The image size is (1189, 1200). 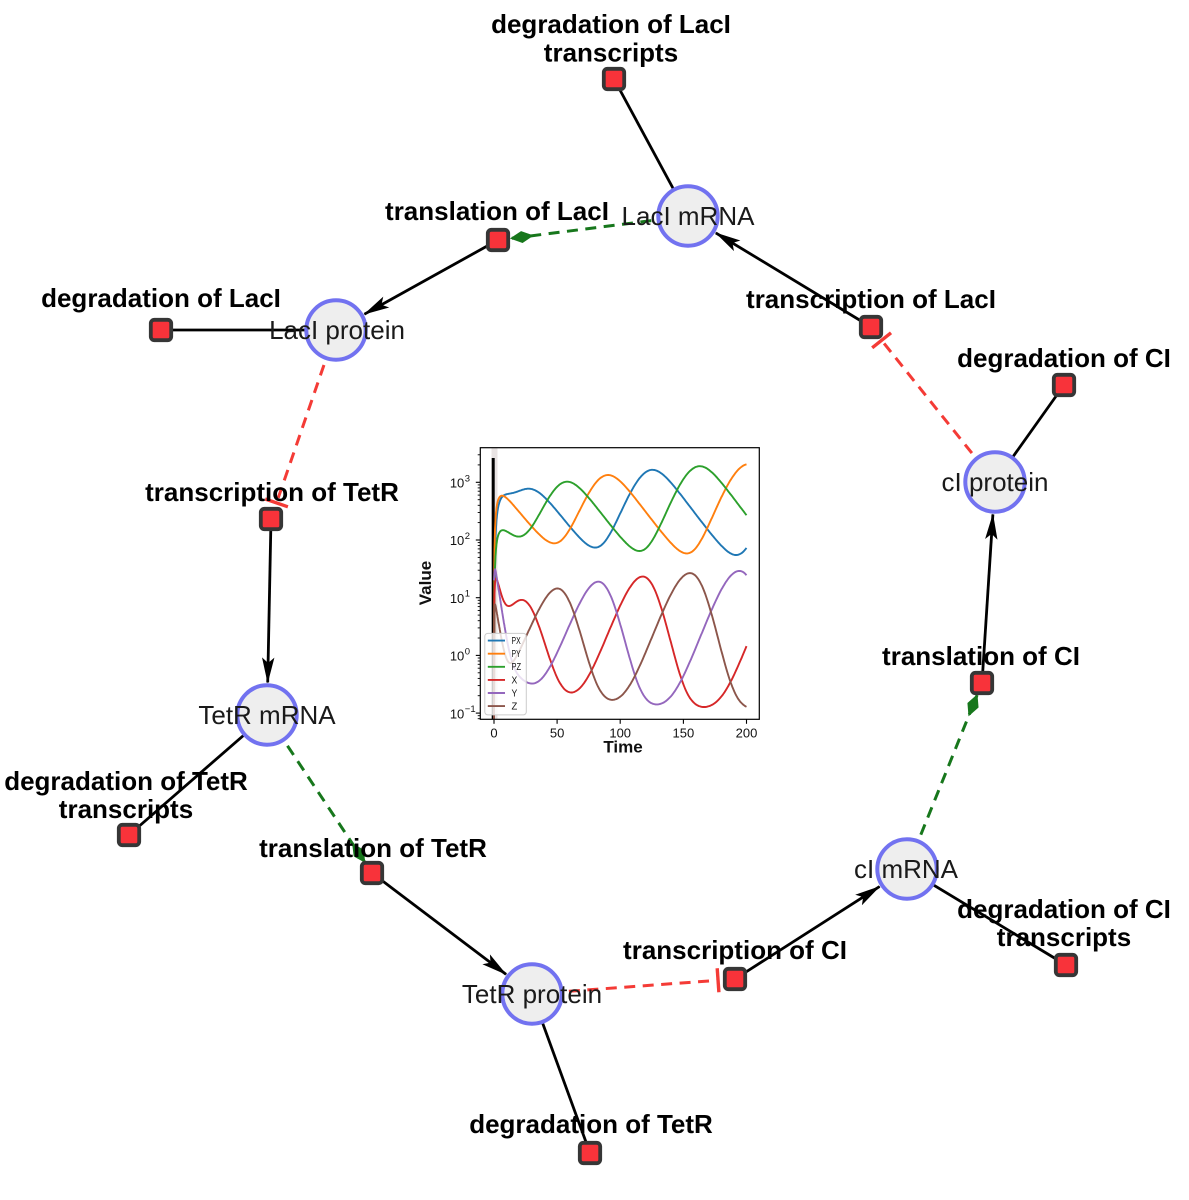 What do you see at coordinates (497, 211) in the screenshot?
I see `svg-text: translation of LacI` at bounding box center [497, 211].